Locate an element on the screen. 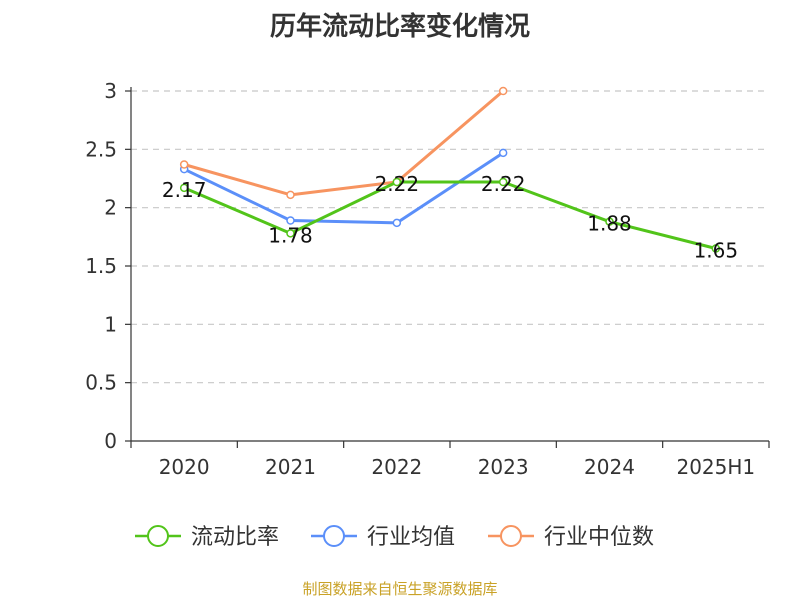  legend-label: 行业中位数 is located at coordinates (599, 537).